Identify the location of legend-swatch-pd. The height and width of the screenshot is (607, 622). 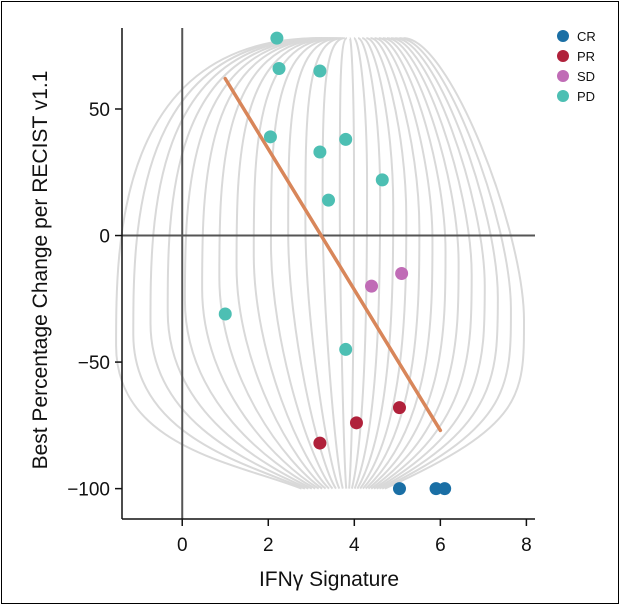
(563, 96).